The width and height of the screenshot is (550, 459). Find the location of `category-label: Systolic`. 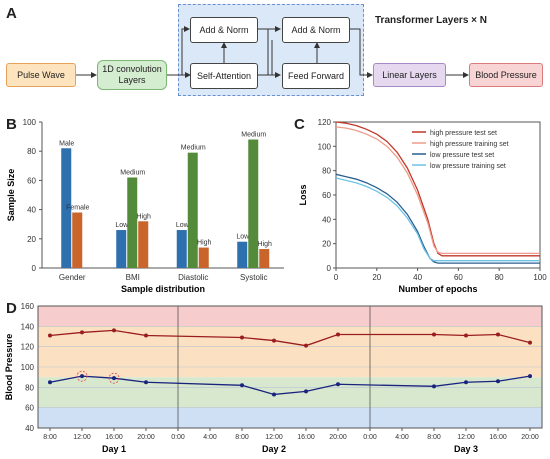

category-label: Systolic is located at coordinates (254, 277).